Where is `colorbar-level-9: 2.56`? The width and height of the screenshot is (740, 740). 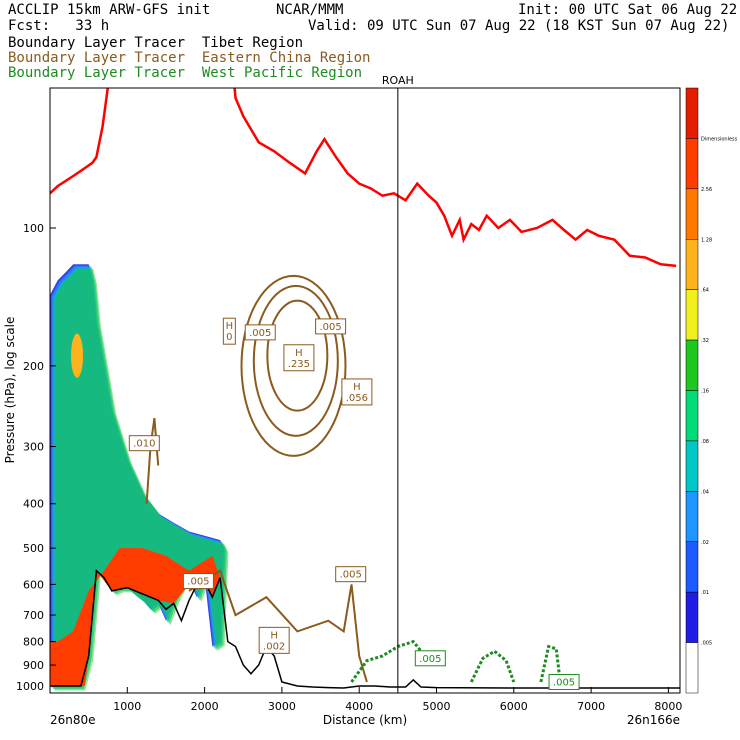
colorbar-level-9: 2.56 is located at coordinates (706, 190).